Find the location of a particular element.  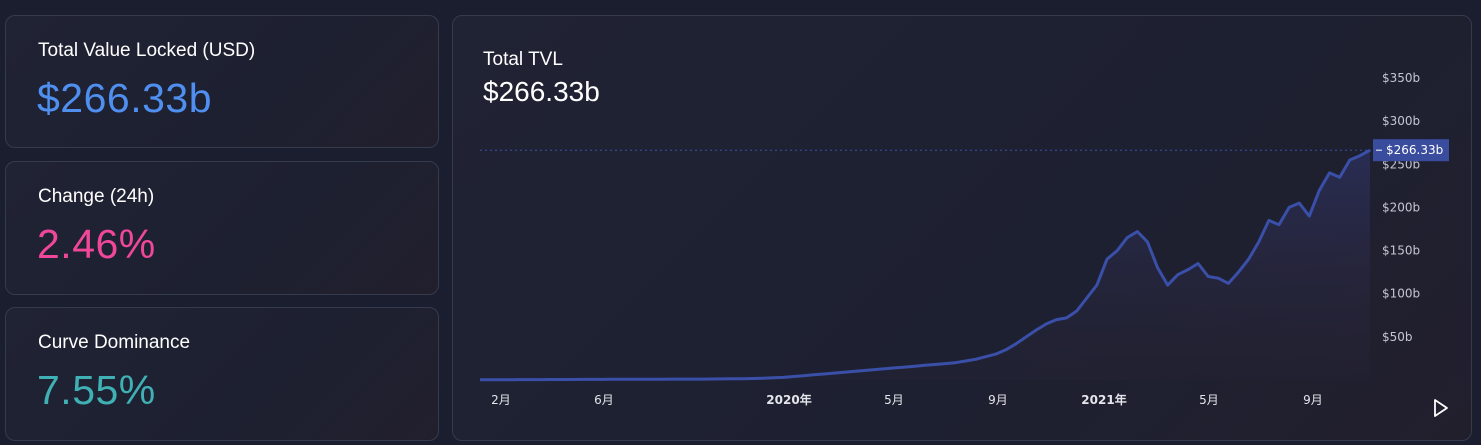

tvl-label: Total Value Locked (USD) is located at coordinates (147, 50).